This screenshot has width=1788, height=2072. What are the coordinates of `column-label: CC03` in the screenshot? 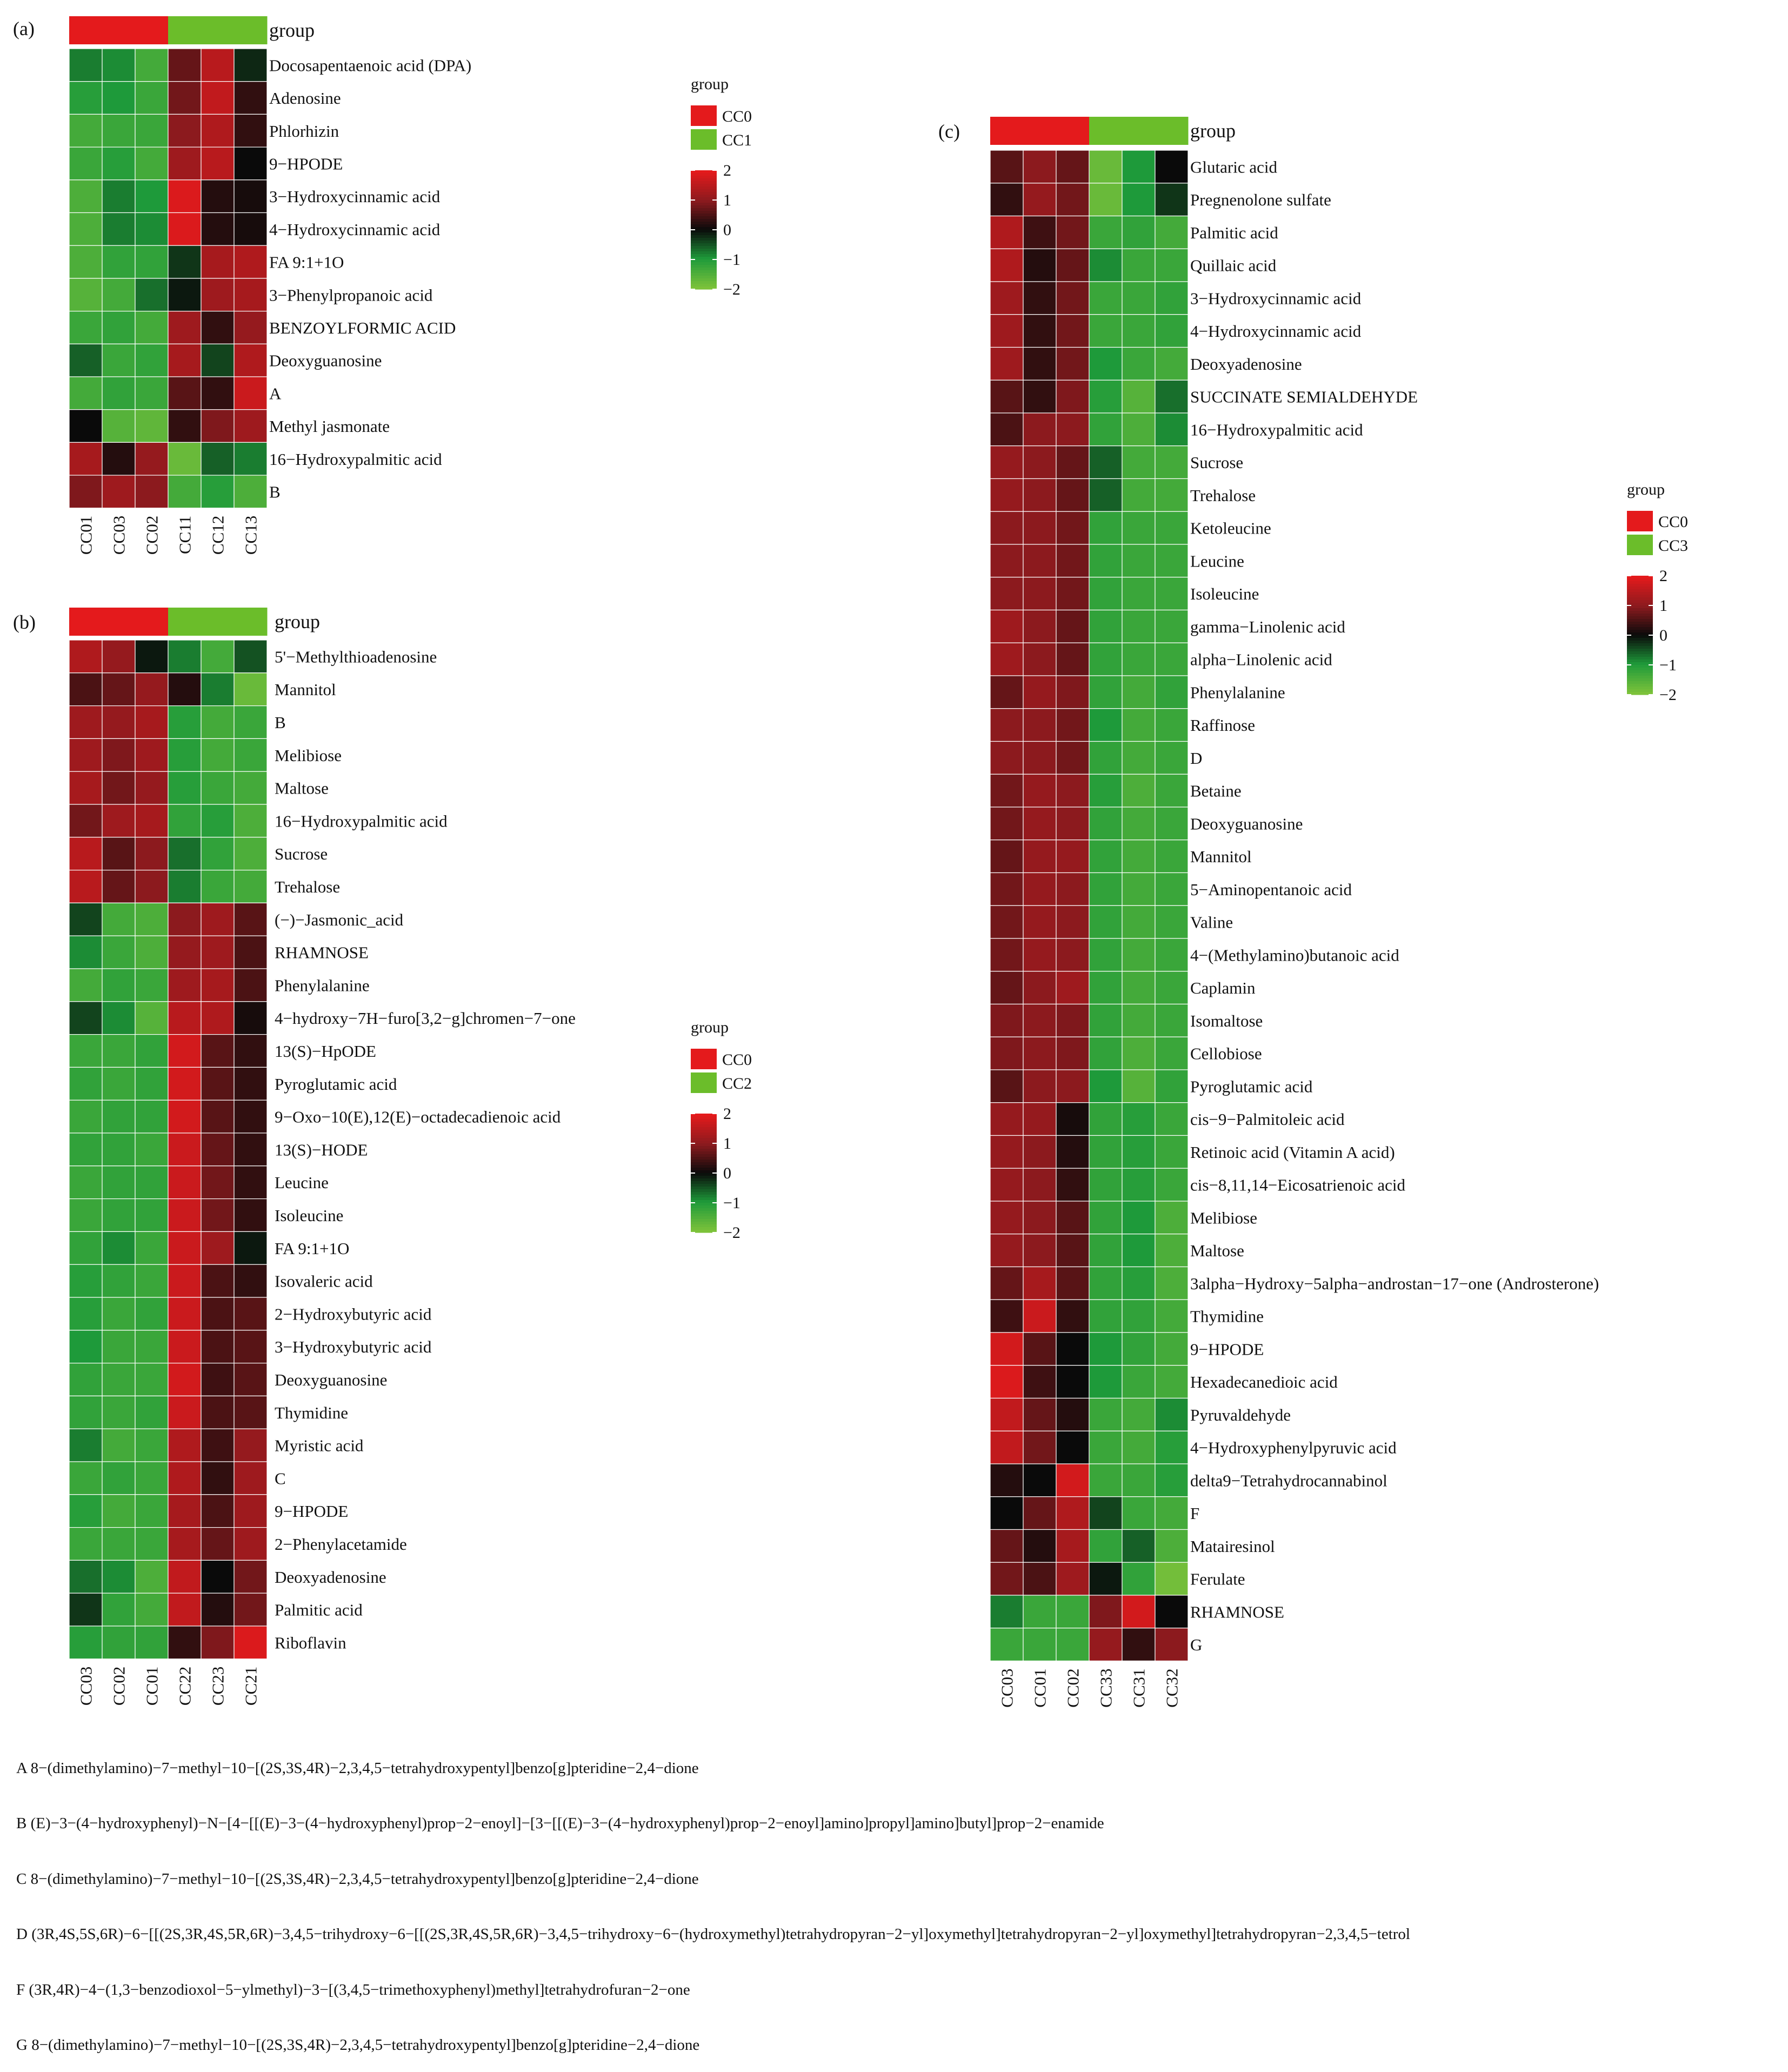 It's located at (86, 1686).